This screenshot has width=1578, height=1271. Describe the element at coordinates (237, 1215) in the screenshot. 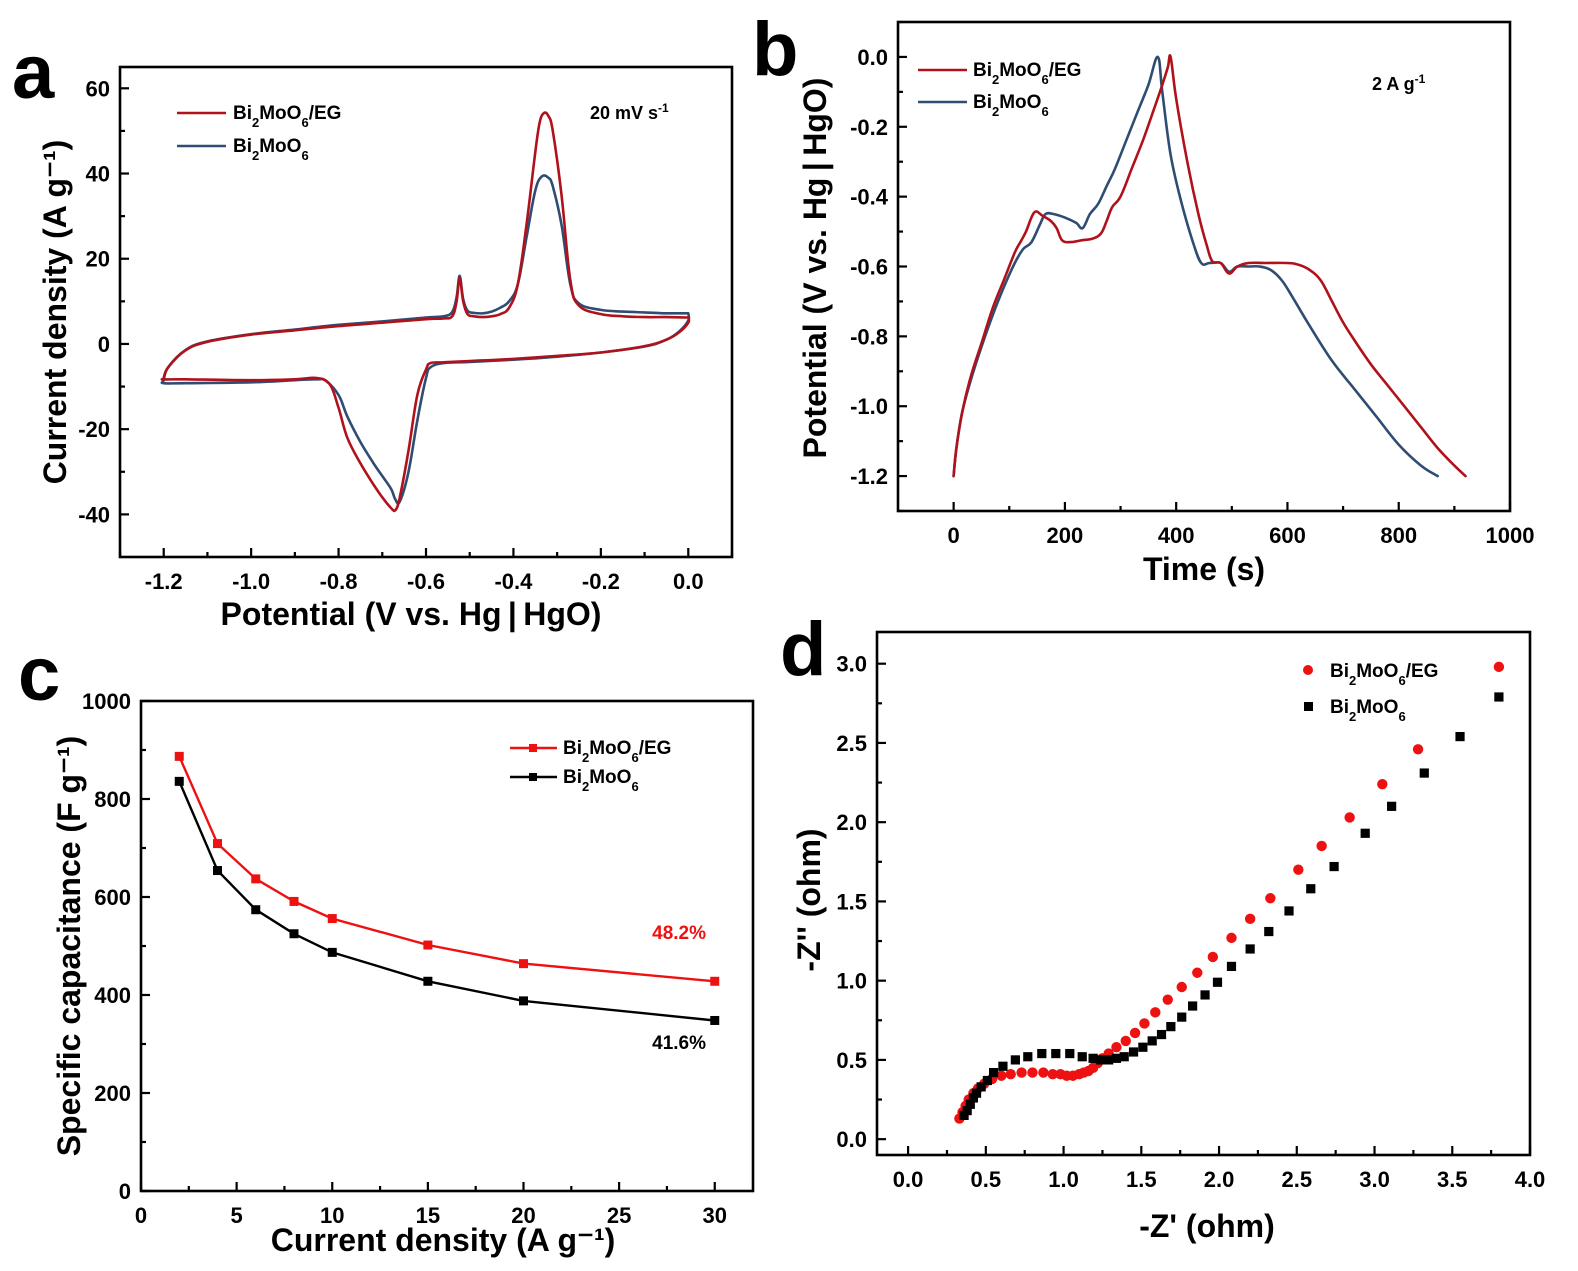

I see `x-tick-label: 5` at that location.